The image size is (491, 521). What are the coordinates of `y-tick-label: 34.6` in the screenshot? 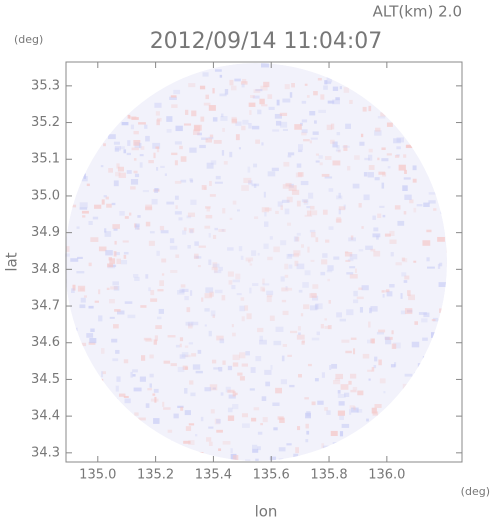 It's located at (45, 342).